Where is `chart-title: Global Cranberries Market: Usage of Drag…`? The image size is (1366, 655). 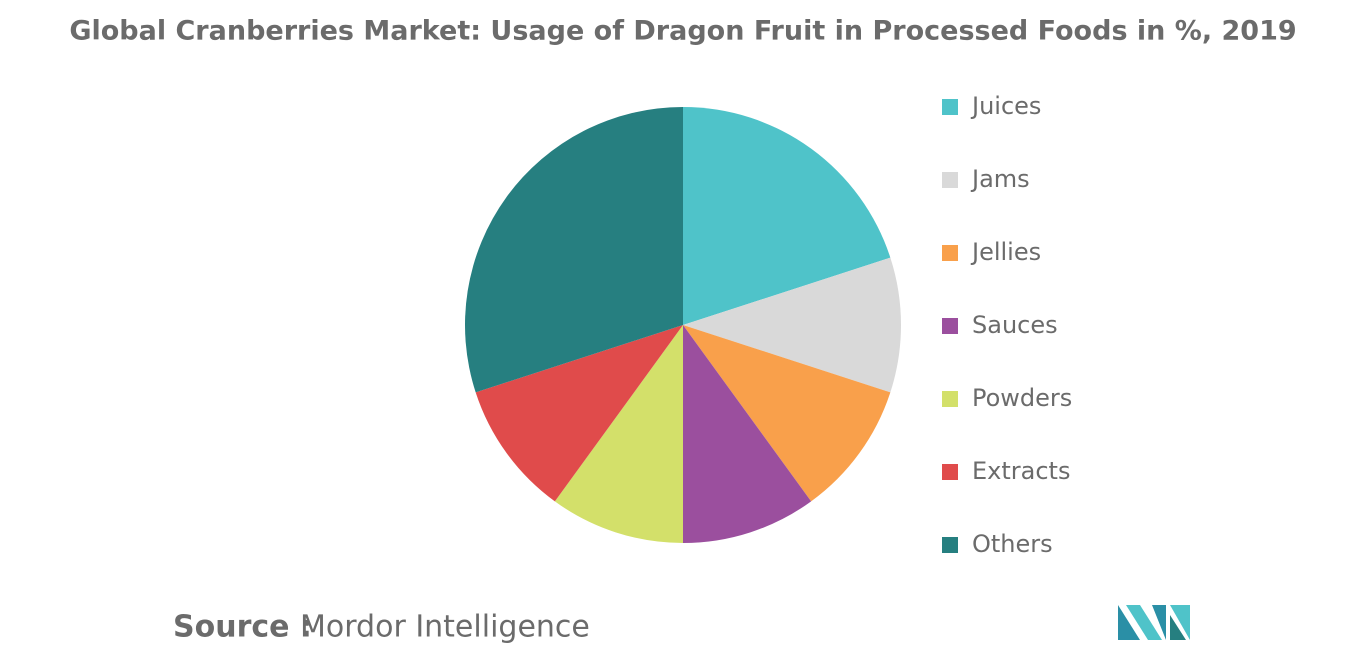
chart-title: Global Cranberries Market: Usage of Drag… is located at coordinates (682, 31).